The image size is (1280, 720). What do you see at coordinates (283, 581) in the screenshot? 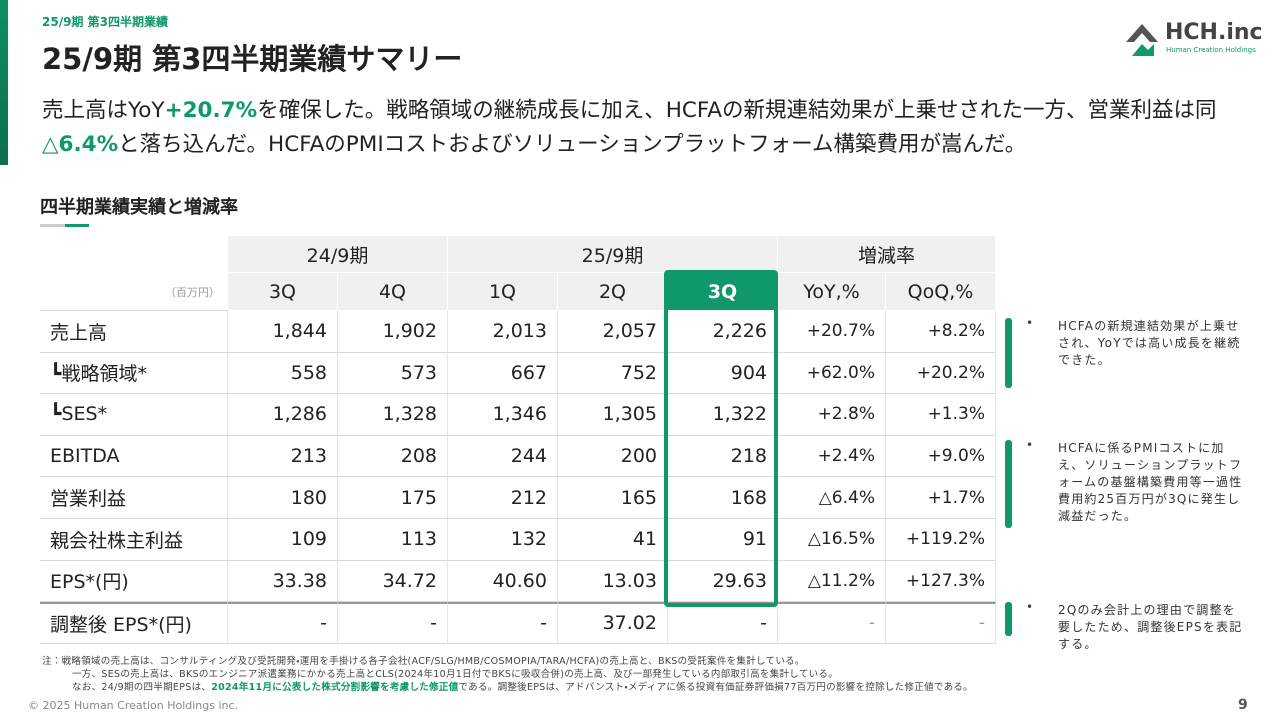
I see `table-cell: 33.38` at bounding box center [283, 581].